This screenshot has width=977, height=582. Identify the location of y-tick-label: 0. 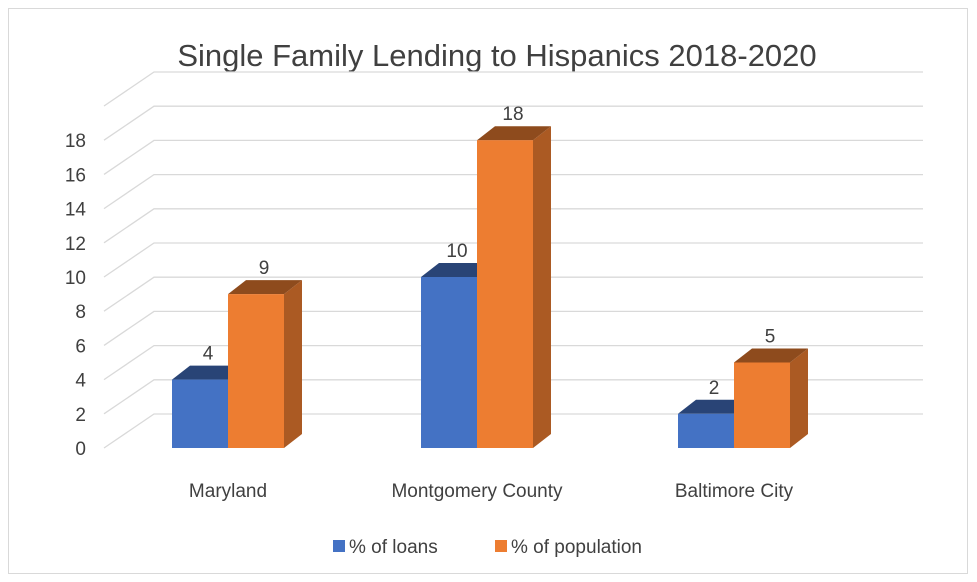
(80, 449).